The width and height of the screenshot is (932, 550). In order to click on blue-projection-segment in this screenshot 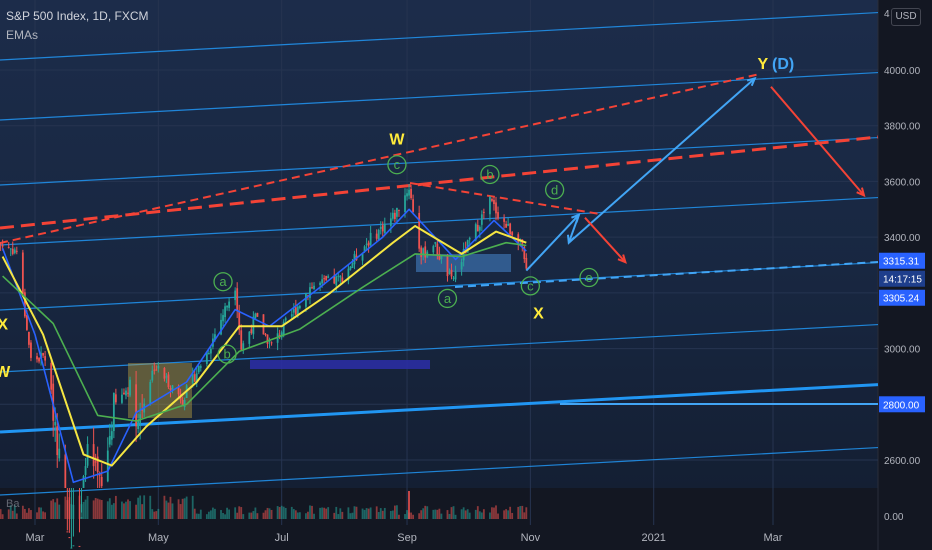, I will do `click(573, 229)`.